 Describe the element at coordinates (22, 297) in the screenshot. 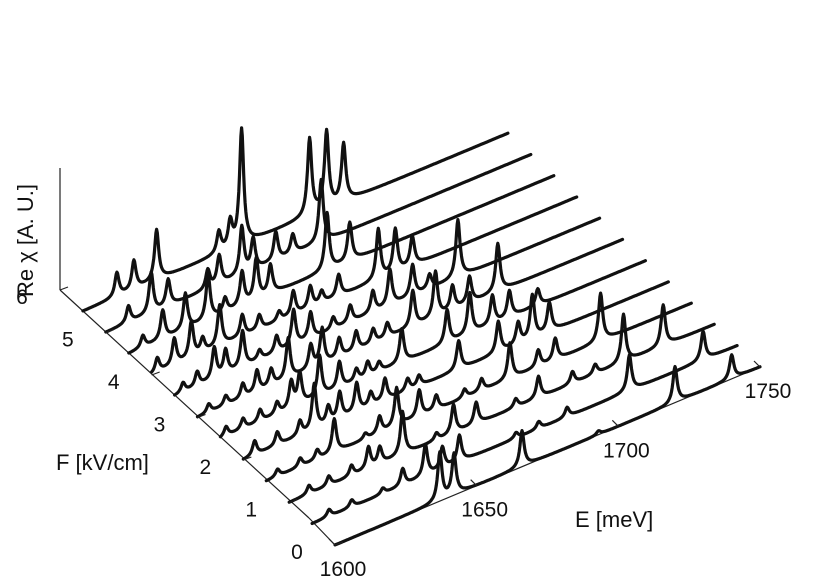

I see `y-tick-label-6: 6` at that location.